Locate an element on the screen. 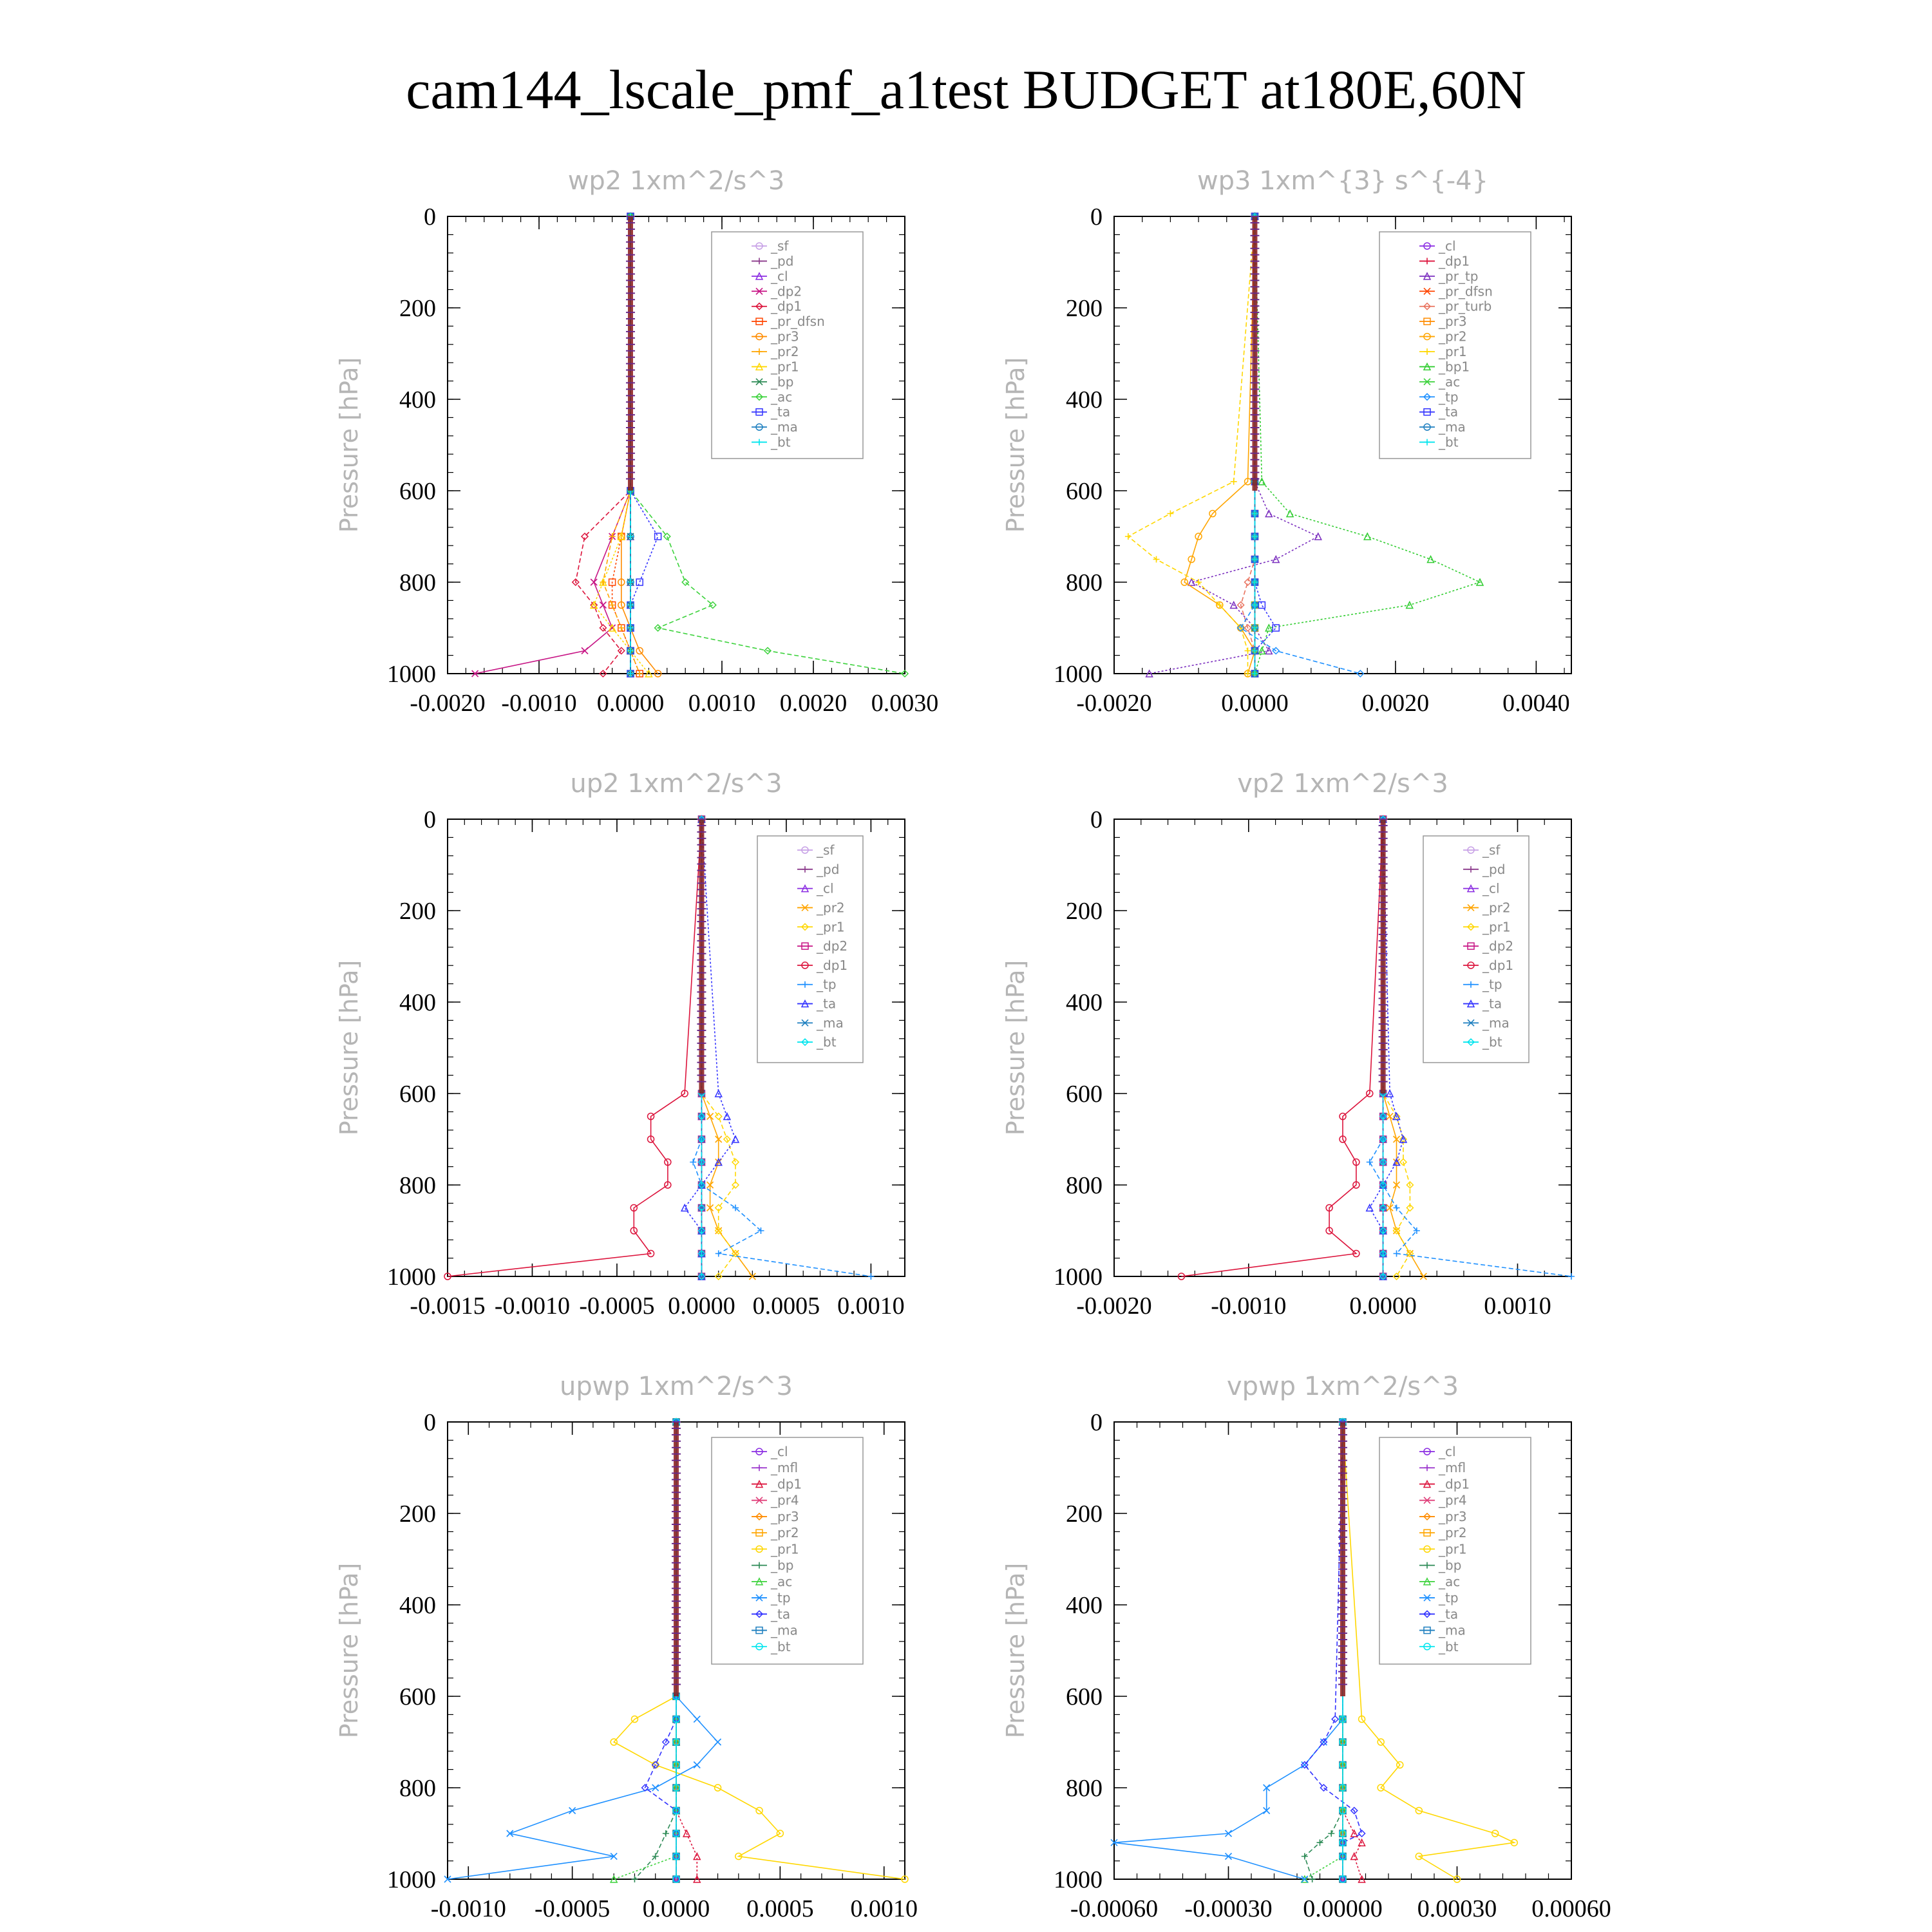 Image resolution: width=1932 pixels, height=1932 pixels. legend-label: _dp2 is located at coordinates (832, 946).